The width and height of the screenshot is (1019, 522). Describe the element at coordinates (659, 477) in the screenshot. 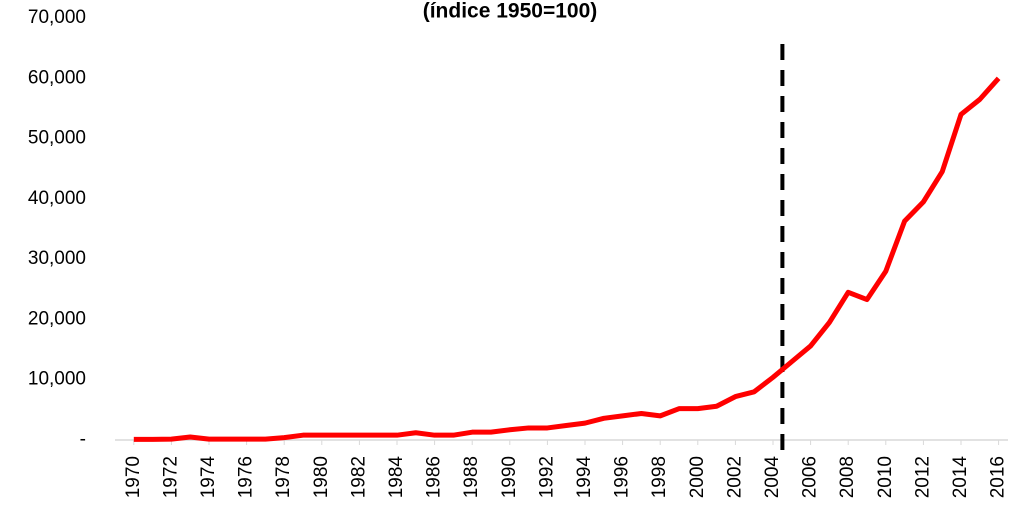

I see `x-tick-label: 1998` at that location.